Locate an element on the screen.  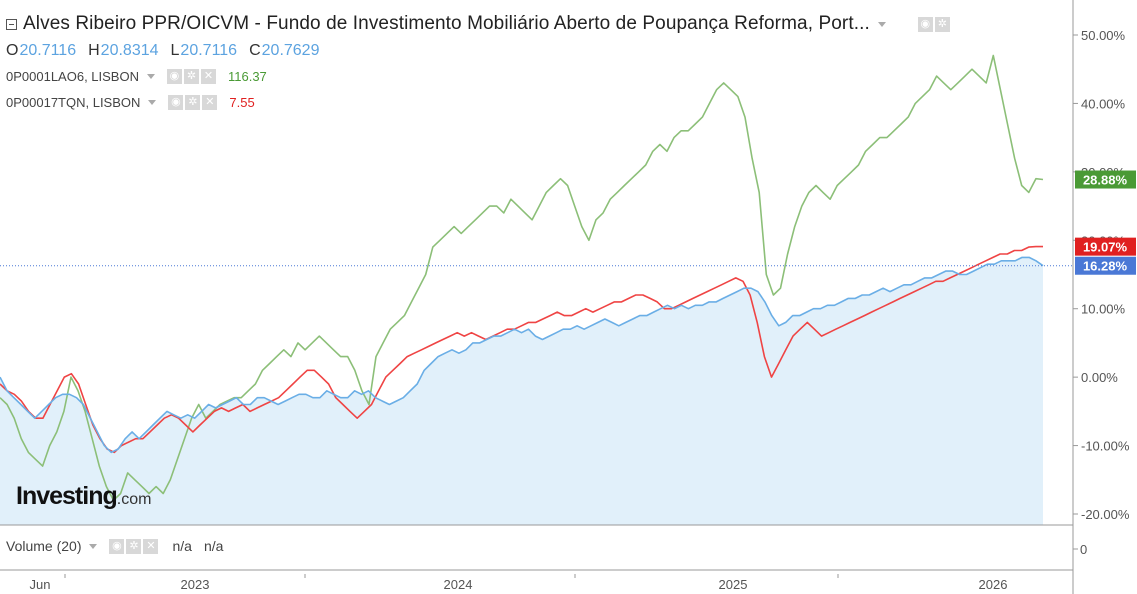
y-tick-label: 50.00% is located at coordinates (1103, 35).